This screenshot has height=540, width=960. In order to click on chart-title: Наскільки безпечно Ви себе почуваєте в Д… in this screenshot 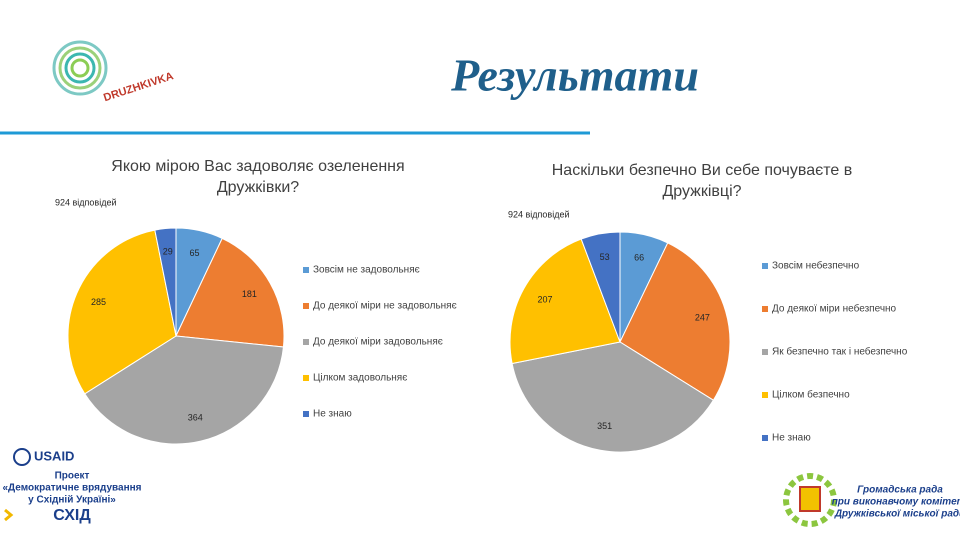, I will do `click(702, 181)`.